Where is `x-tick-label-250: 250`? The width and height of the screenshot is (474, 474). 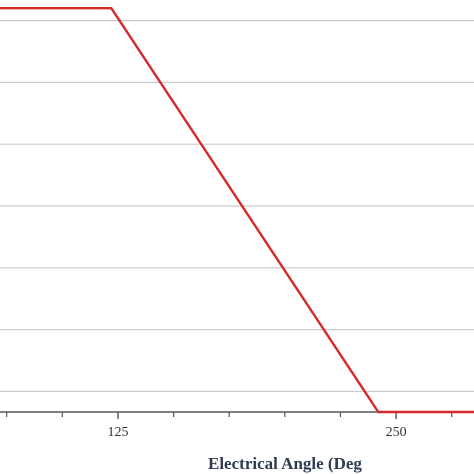
x-tick-label-250: 250 is located at coordinates (396, 432).